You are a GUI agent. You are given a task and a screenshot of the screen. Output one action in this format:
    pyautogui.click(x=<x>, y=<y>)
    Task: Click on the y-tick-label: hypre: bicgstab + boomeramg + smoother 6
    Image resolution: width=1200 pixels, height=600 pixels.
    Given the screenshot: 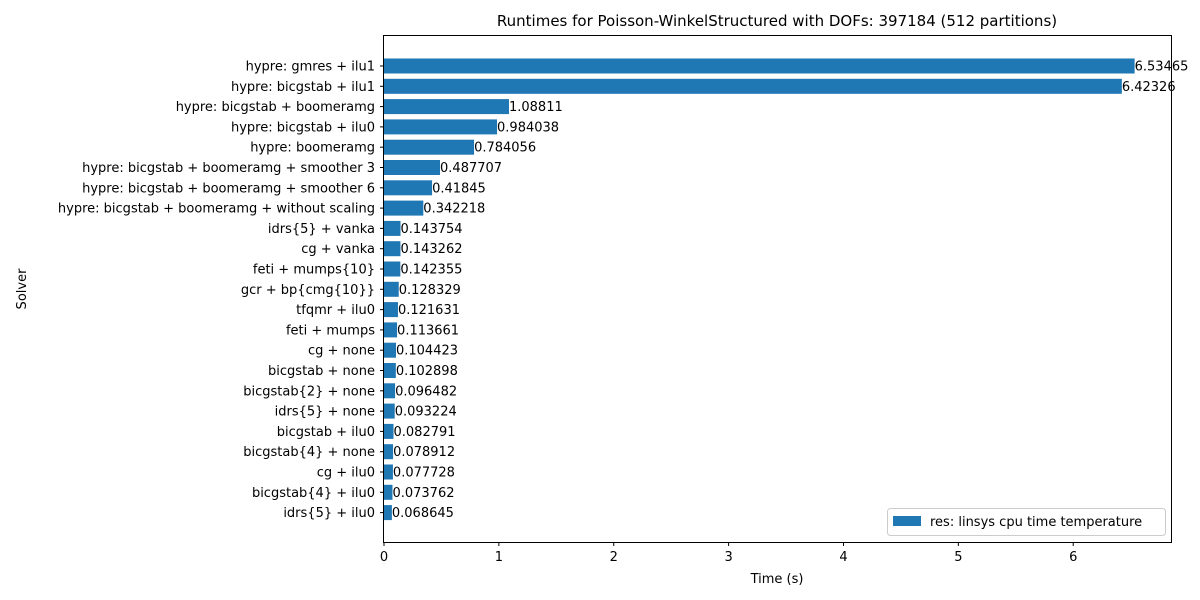 What is the action you would take?
    pyautogui.click(x=228, y=188)
    